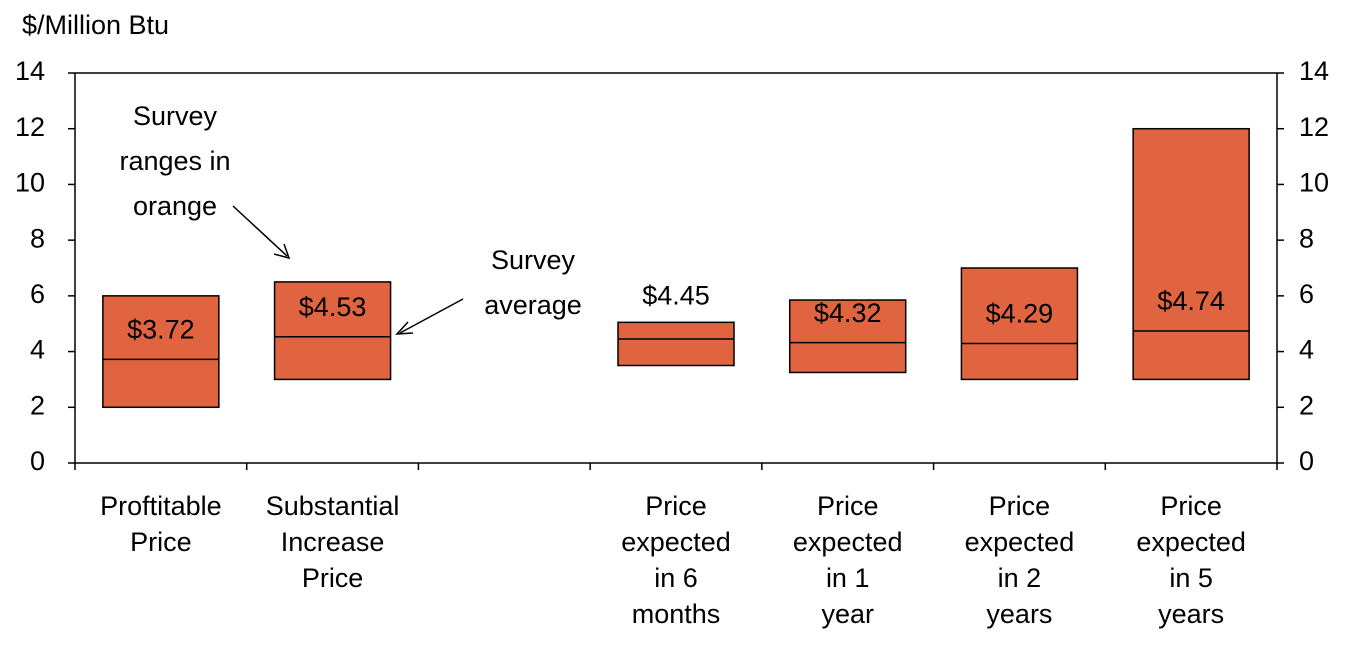 The width and height of the screenshot is (1353, 656). What do you see at coordinates (676, 614) in the screenshot?
I see `x-tick-label: months` at bounding box center [676, 614].